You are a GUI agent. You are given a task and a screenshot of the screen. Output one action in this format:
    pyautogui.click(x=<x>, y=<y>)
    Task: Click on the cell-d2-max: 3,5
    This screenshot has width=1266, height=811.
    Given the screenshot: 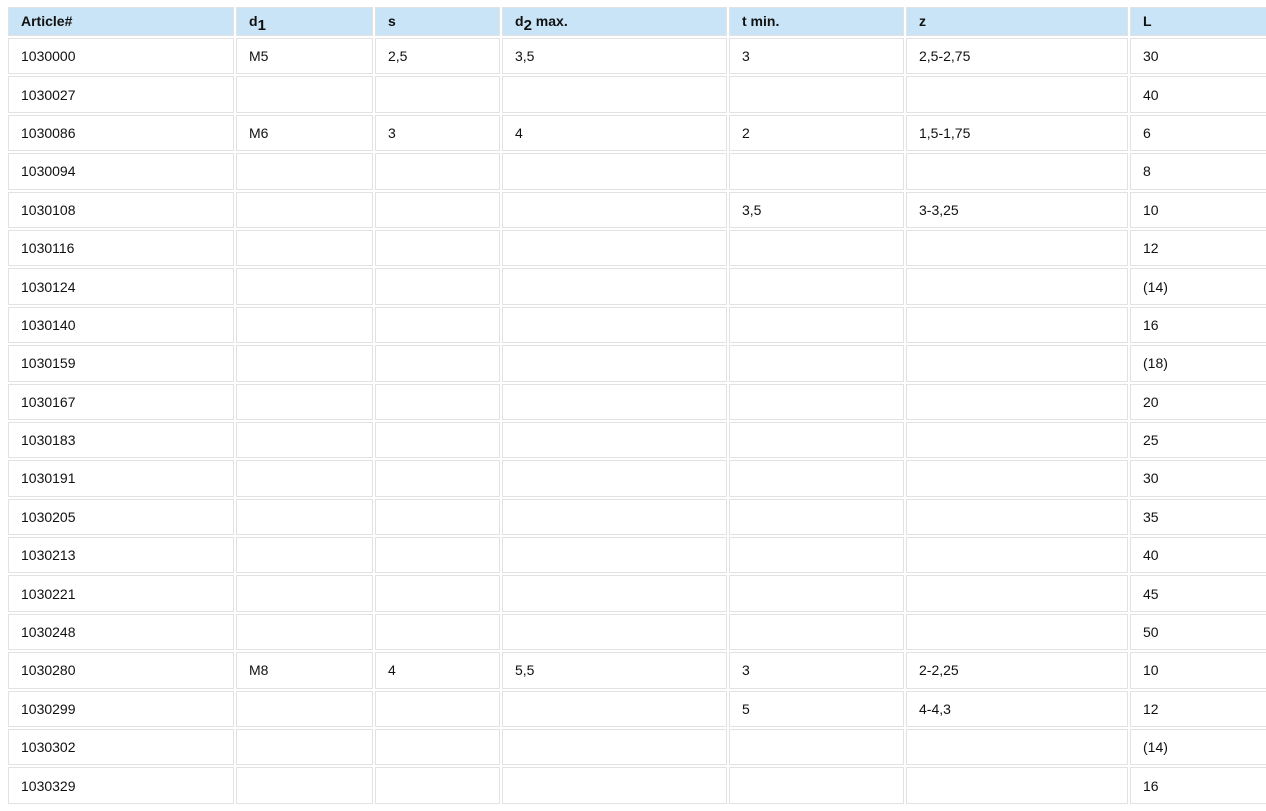 What is the action you would take?
    pyautogui.click(x=614, y=56)
    